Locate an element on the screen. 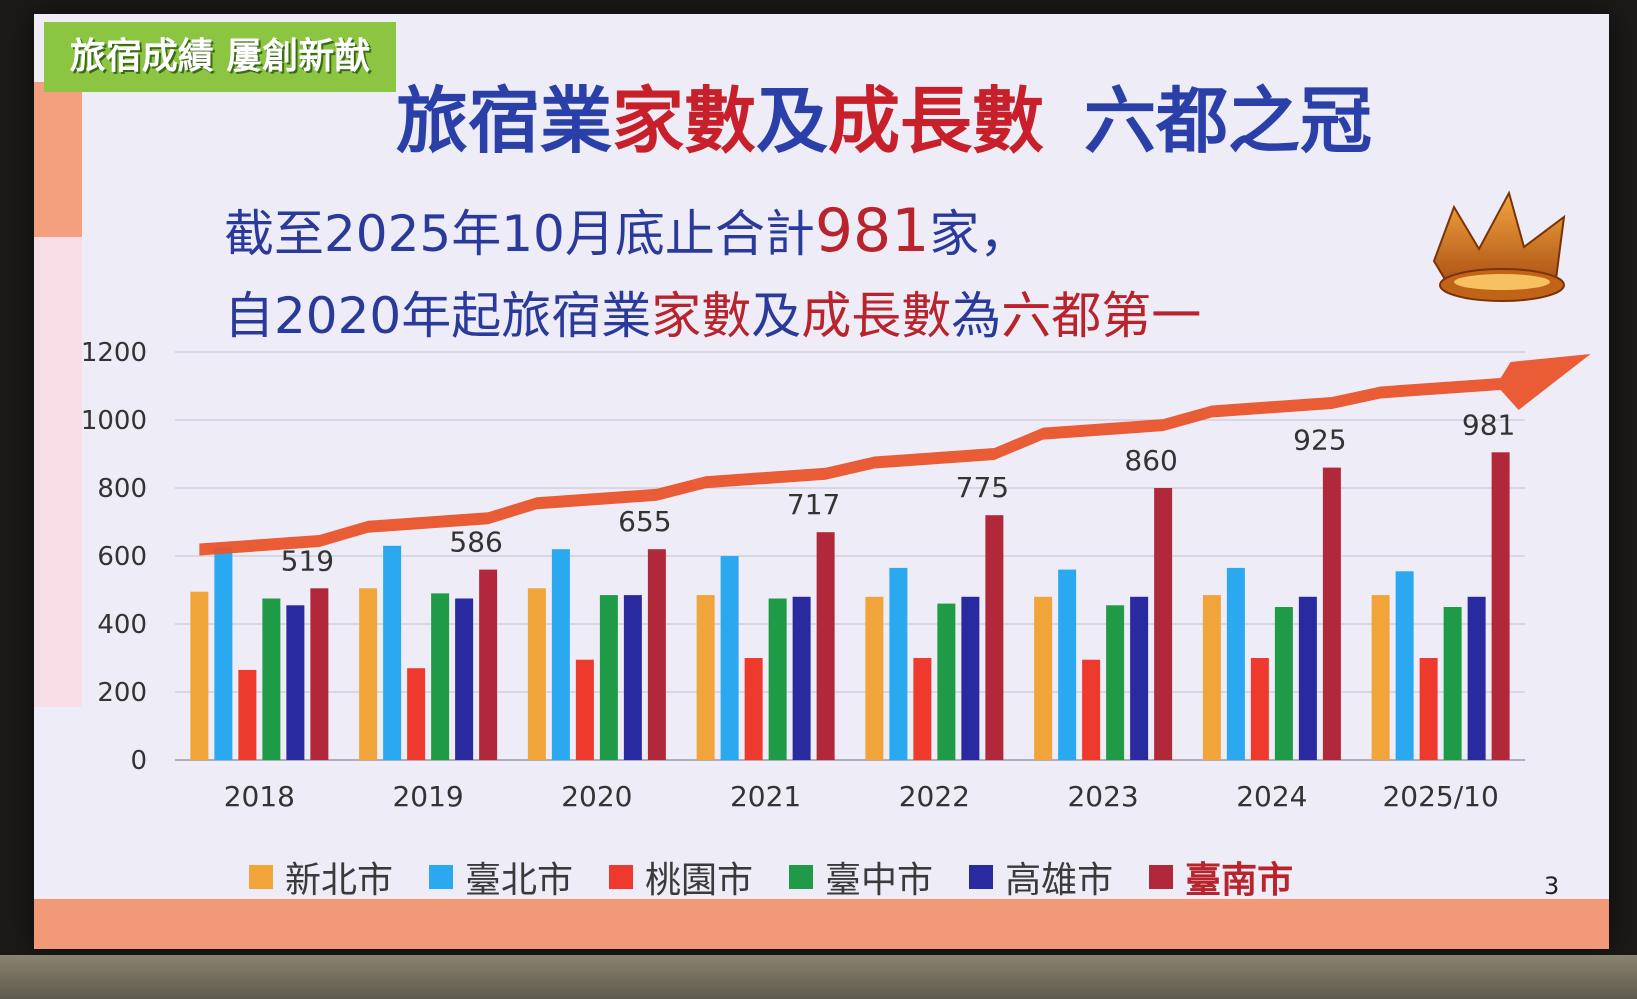 The height and width of the screenshot is (999, 1637). left-pink-strip is located at coordinates (58, 472).